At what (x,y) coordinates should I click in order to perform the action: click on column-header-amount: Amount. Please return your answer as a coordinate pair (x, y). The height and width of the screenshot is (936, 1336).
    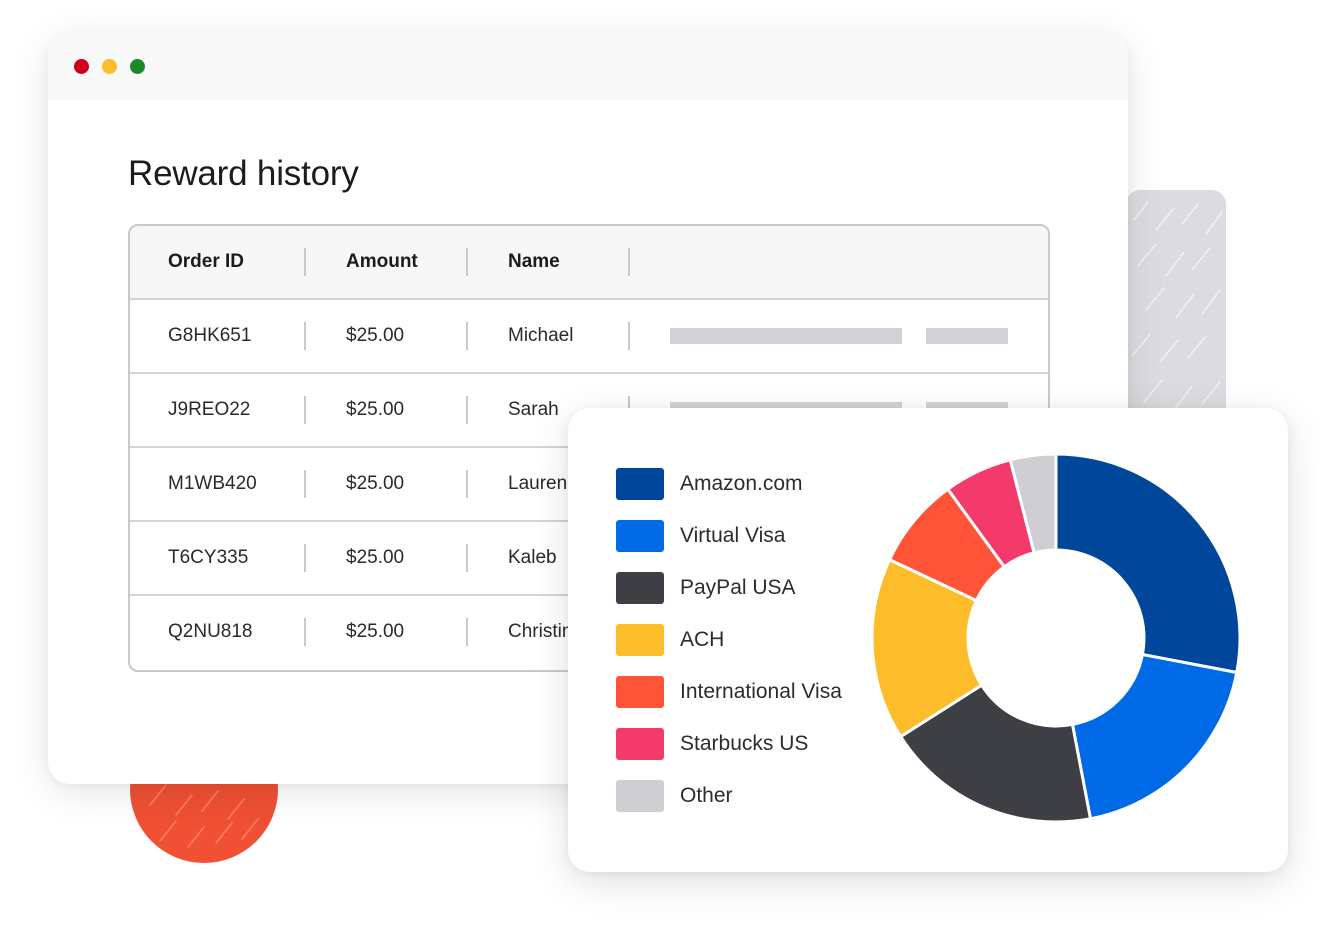
    Looking at the image, I should click on (382, 261).